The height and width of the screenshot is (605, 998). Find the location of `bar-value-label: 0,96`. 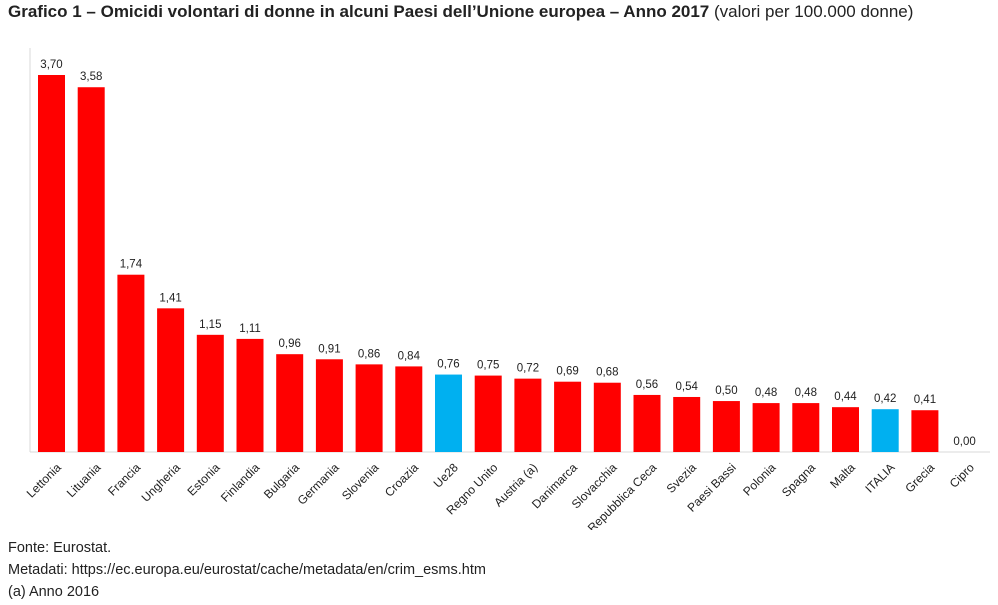

bar-value-label: 0,96 is located at coordinates (290, 344).